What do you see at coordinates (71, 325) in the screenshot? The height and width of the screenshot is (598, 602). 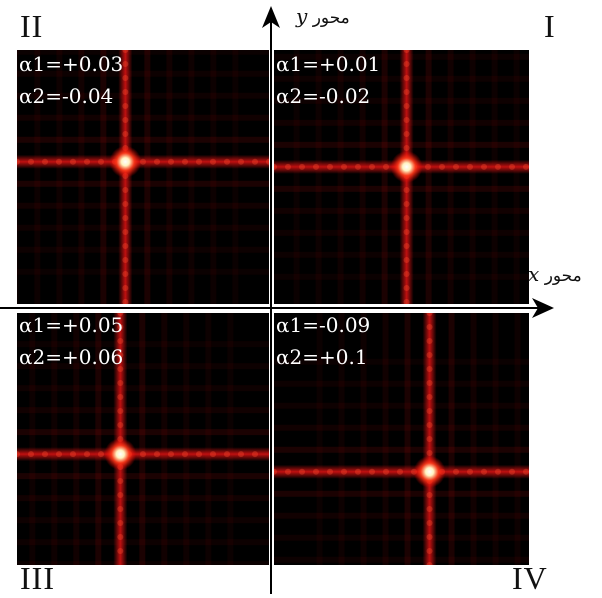 I see `alpha1-label-iii: α1=+0.05` at bounding box center [71, 325].